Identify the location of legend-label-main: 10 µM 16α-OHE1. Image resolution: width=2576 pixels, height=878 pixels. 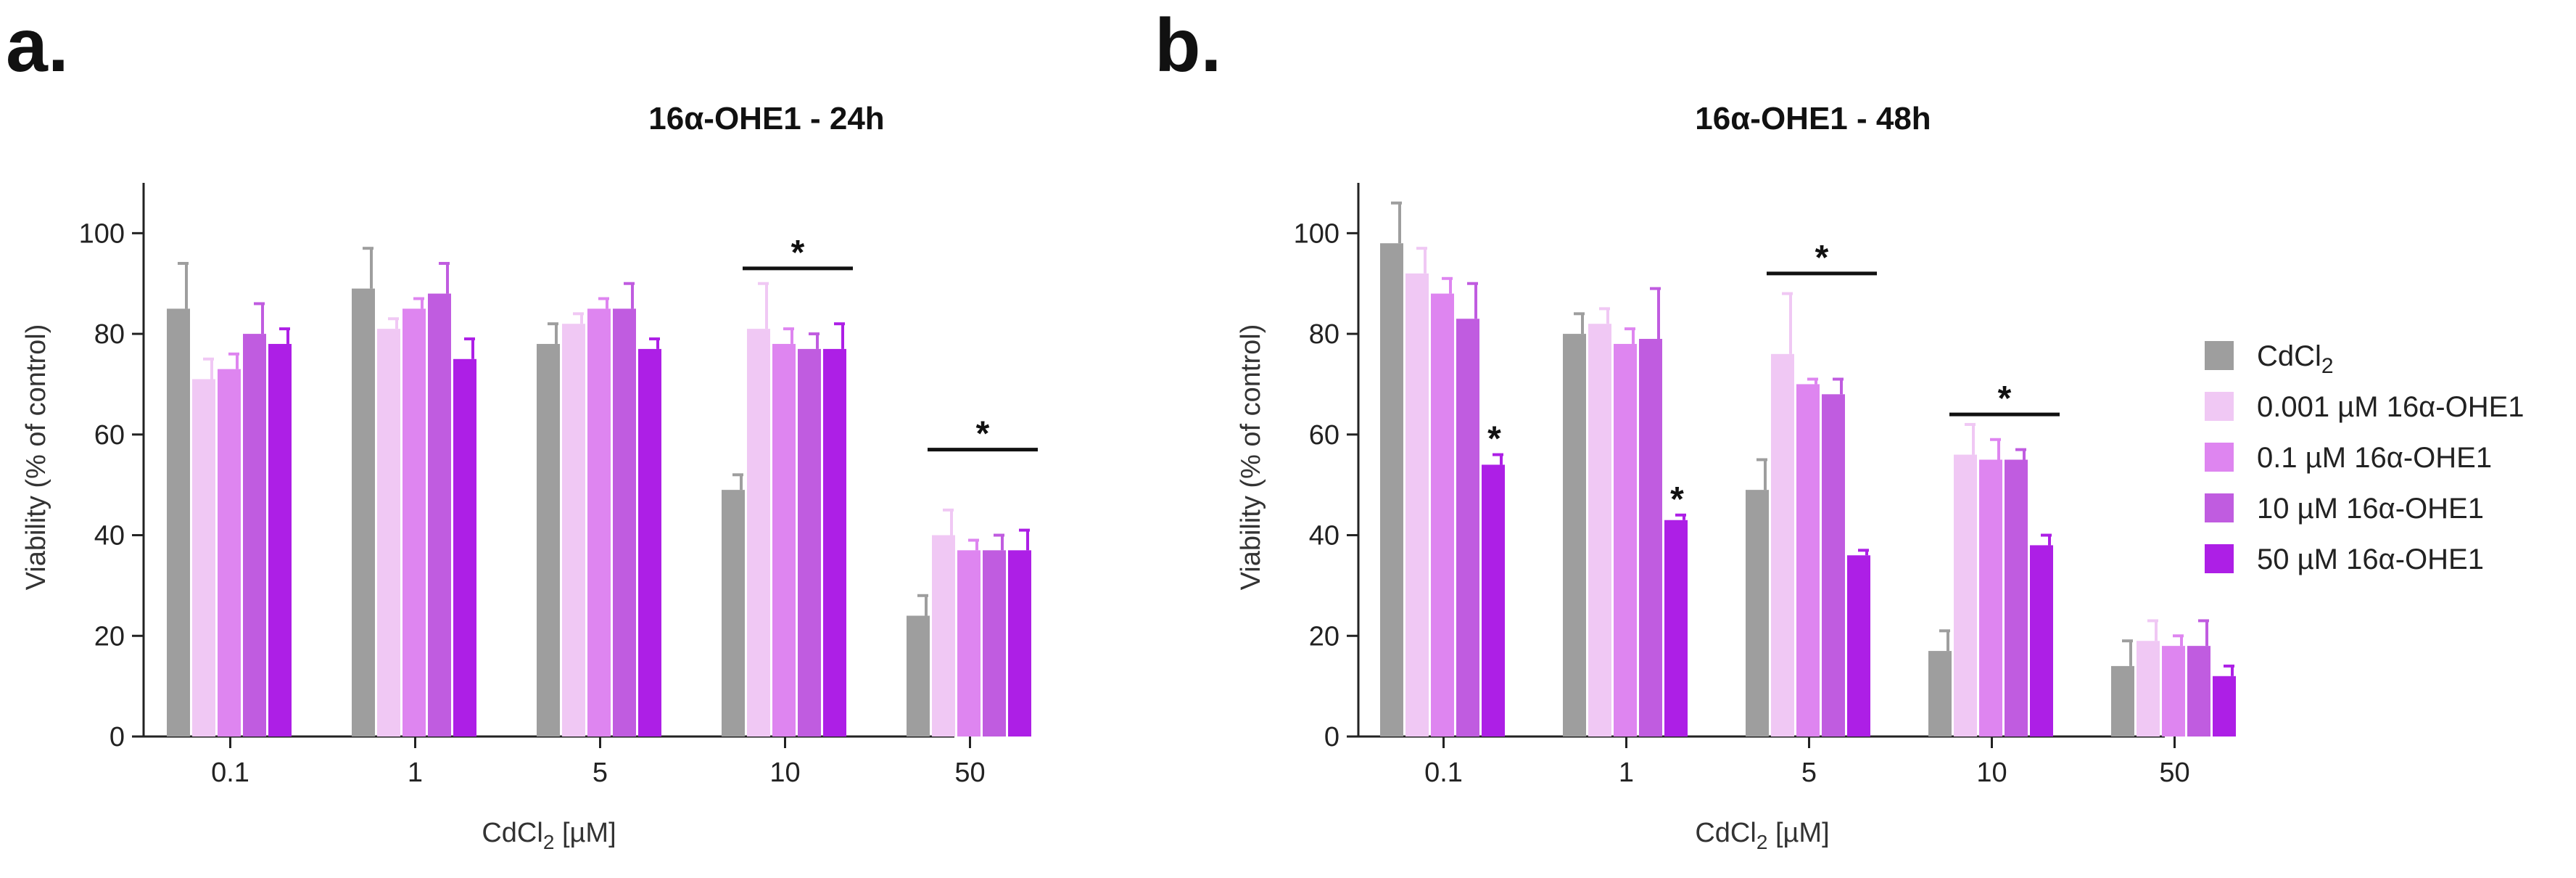
(2370, 509).